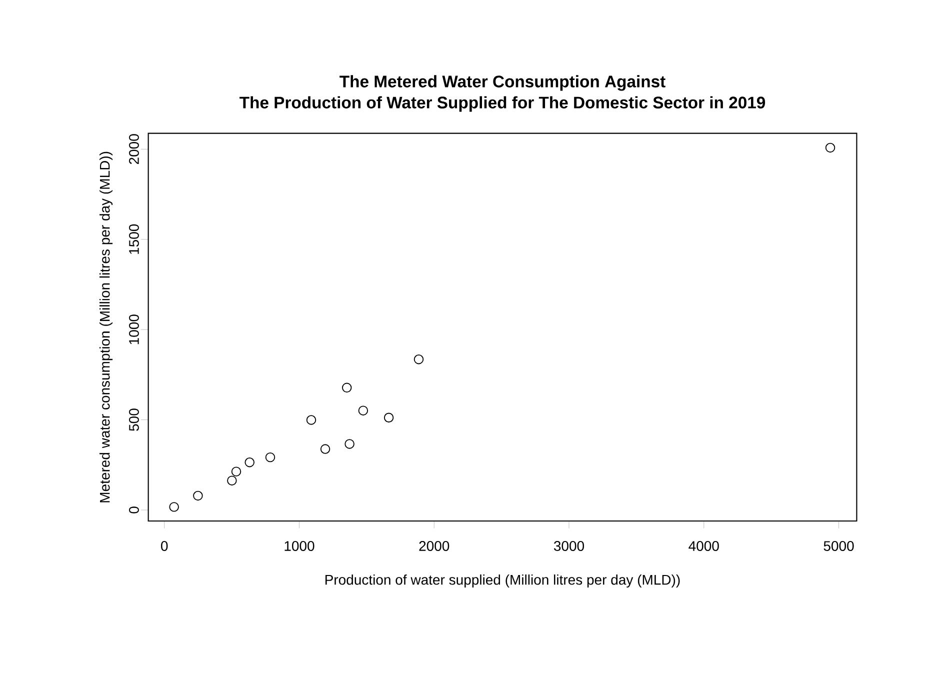 This screenshot has height=694, width=934. I want to click on x-tick-label: 1000, so click(299, 546).